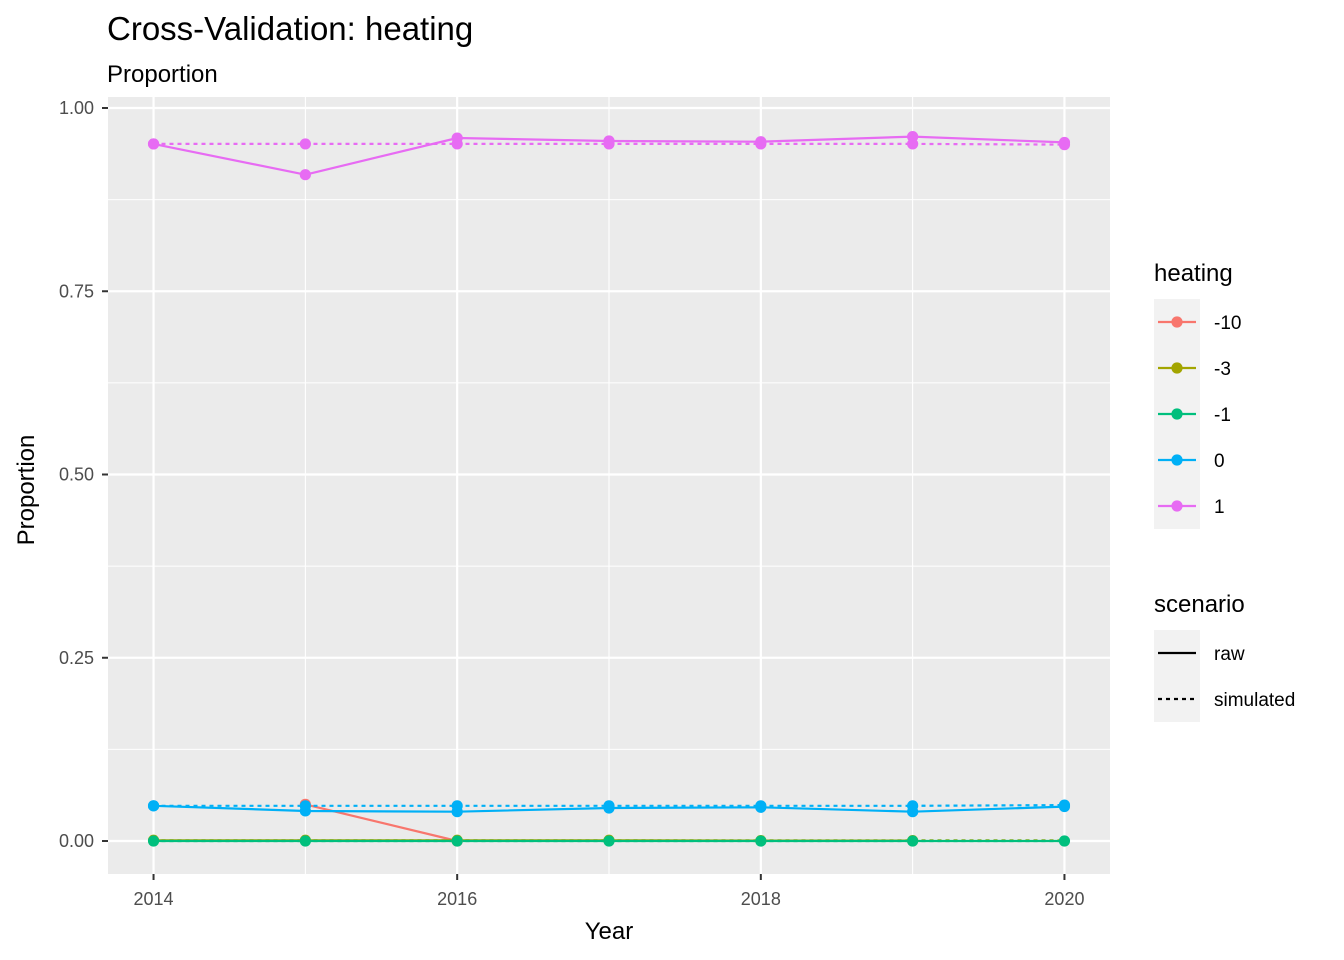 The width and height of the screenshot is (1344, 960). What do you see at coordinates (1229, 654) in the screenshot?
I see `legend-label-scenario: raw` at bounding box center [1229, 654].